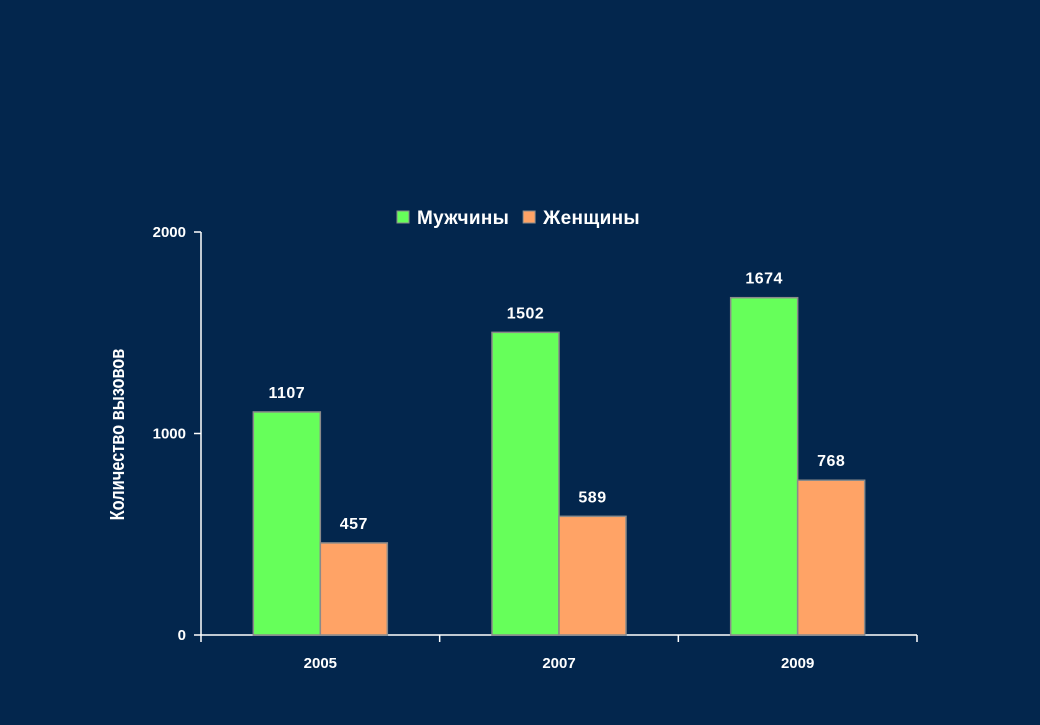 This screenshot has height=725, width=1040. I want to click on data-label: 1674, so click(764, 279).